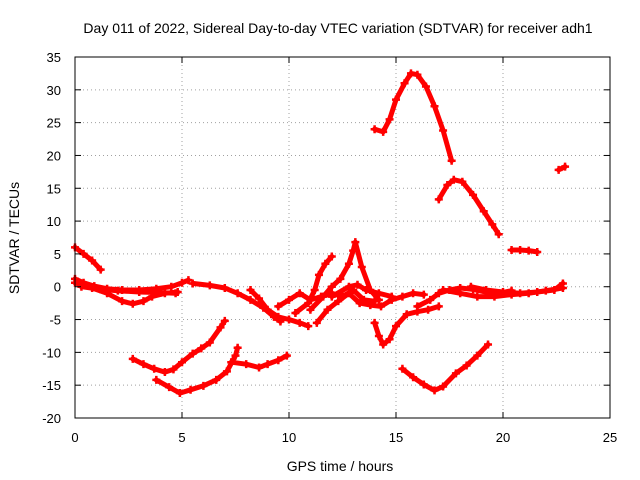 This screenshot has width=640, height=480. What do you see at coordinates (610, 437) in the screenshot?
I see `x-tick-label: 25` at bounding box center [610, 437].